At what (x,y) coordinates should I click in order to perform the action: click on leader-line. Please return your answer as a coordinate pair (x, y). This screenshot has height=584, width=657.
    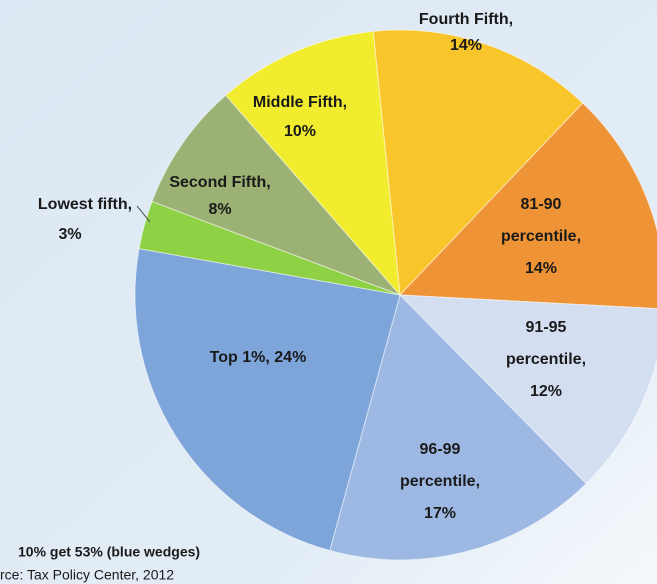
    Looking at the image, I should click on (143, 214).